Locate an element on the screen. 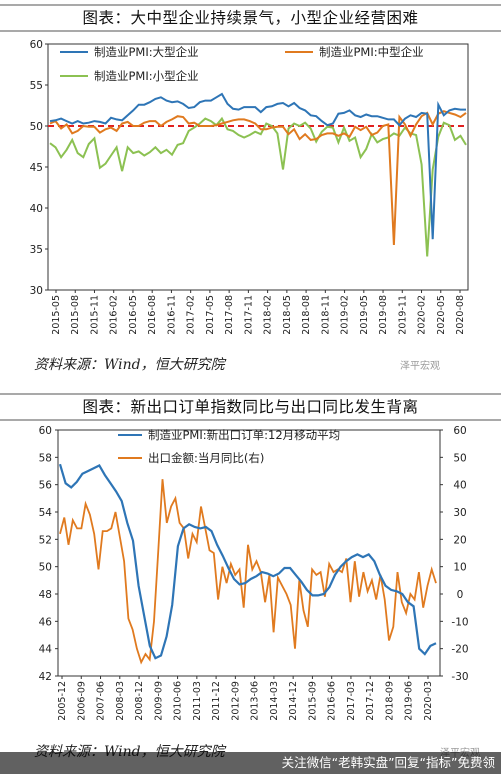 This screenshot has height=774, width=501. chart1-ytick-label-1: 35 is located at coordinates (36, 250).